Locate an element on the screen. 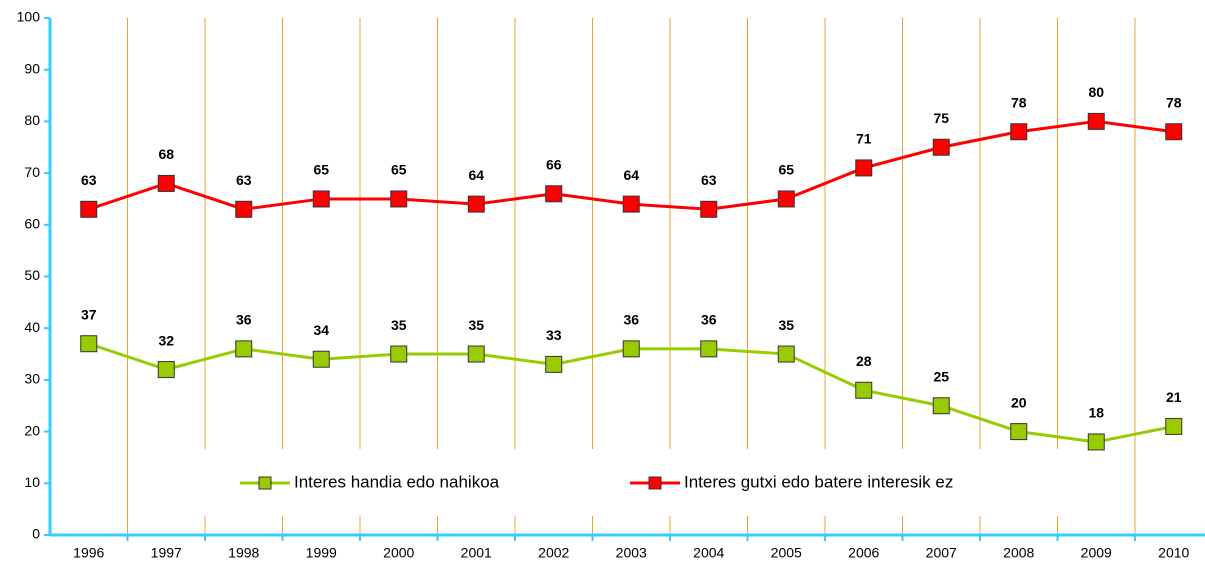 The height and width of the screenshot is (567, 1205). y-tick-label: 0 is located at coordinates (36, 534).